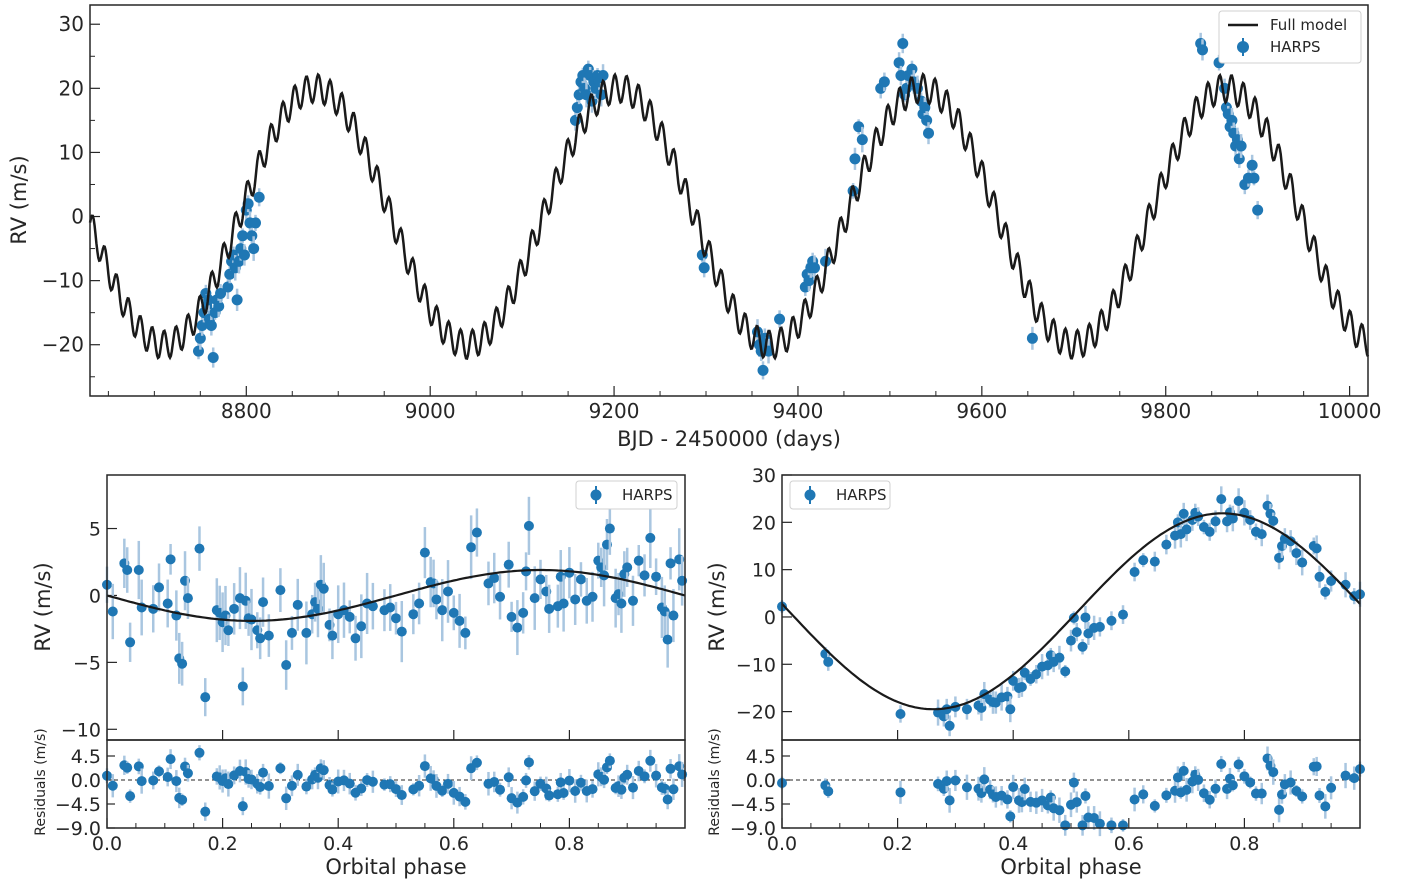  Describe the element at coordinates (1050, 602) in the screenshot. I see `br-plot-area: −20 −10 0 10 20 30` at that location.